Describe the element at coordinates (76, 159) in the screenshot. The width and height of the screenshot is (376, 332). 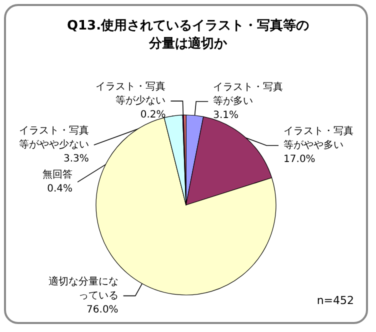
I see `data-label: 3.3%` at that location.